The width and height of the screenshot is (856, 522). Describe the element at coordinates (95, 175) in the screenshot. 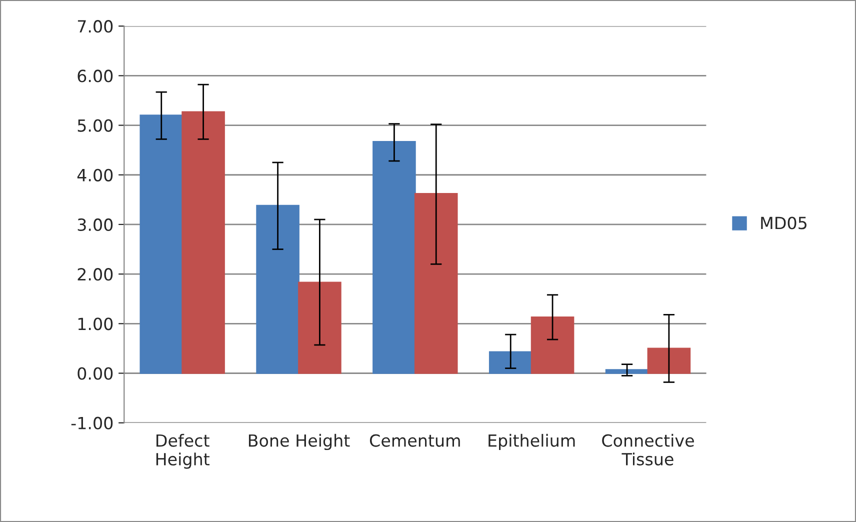

I see `y-tick-label: 4.00` at that location.